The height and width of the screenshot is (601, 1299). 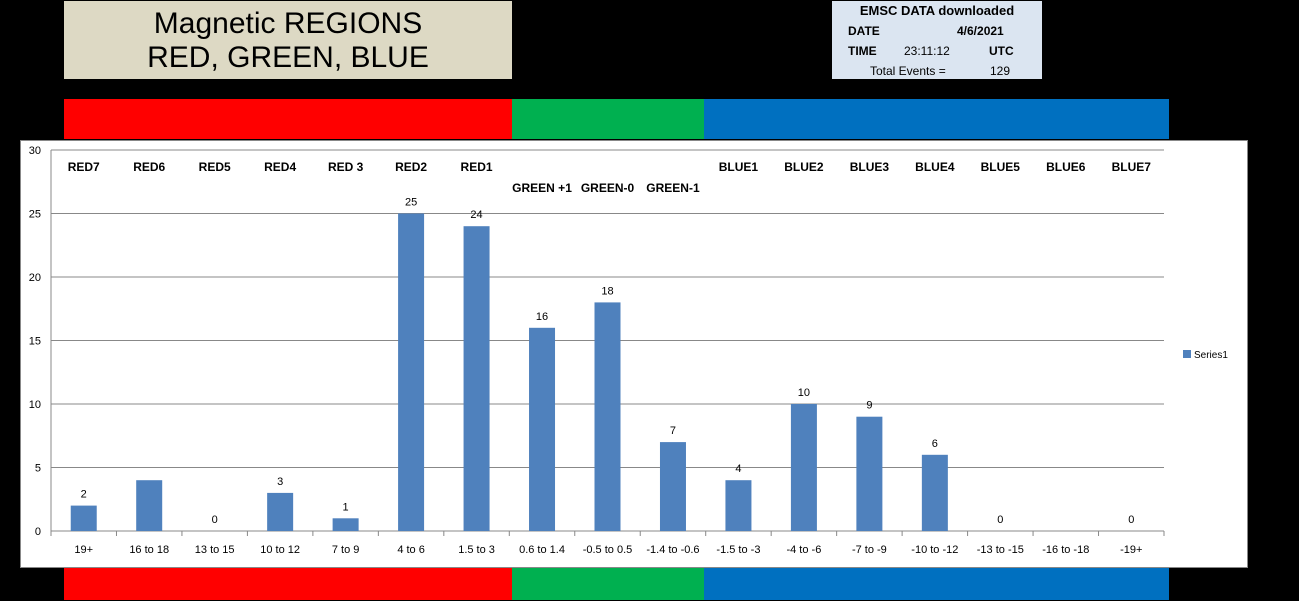 I want to click on events-value: 129, so click(x=1000, y=71).